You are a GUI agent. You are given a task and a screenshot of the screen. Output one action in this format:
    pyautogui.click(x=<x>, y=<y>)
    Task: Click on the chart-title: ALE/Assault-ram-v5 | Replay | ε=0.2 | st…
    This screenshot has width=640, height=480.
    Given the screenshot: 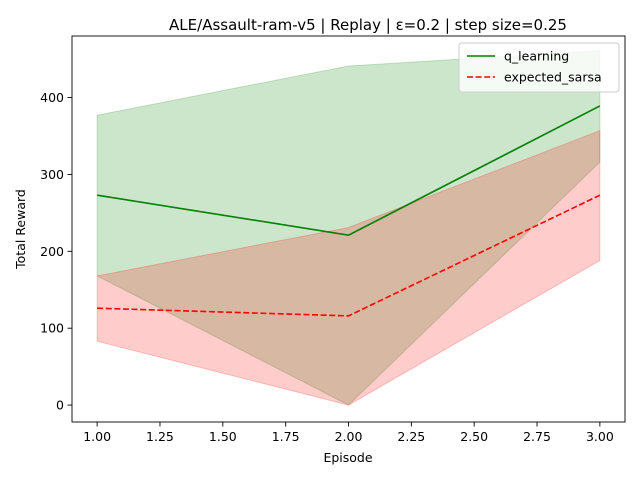 What is the action you would take?
    pyautogui.click(x=368, y=25)
    